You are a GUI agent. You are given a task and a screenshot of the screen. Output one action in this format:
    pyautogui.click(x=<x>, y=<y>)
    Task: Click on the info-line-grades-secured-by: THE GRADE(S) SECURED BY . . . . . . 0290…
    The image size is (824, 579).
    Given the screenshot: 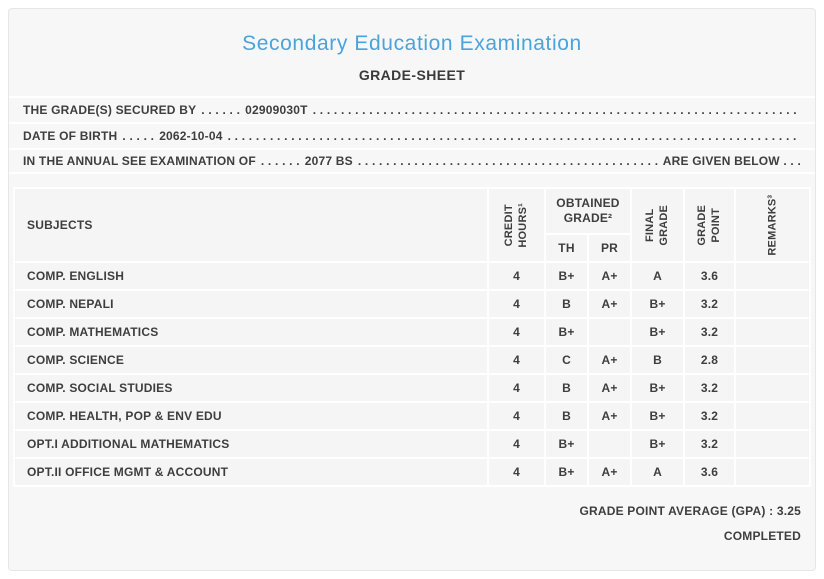 What is the action you would take?
    pyautogui.click(x=412, y=109)
    